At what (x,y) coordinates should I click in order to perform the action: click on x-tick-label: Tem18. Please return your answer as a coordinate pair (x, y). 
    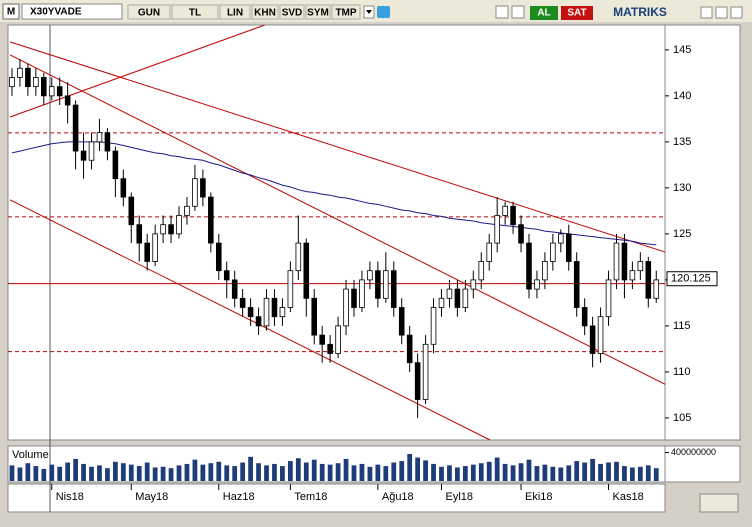
    Looking at the image, I should click on (310, 497).